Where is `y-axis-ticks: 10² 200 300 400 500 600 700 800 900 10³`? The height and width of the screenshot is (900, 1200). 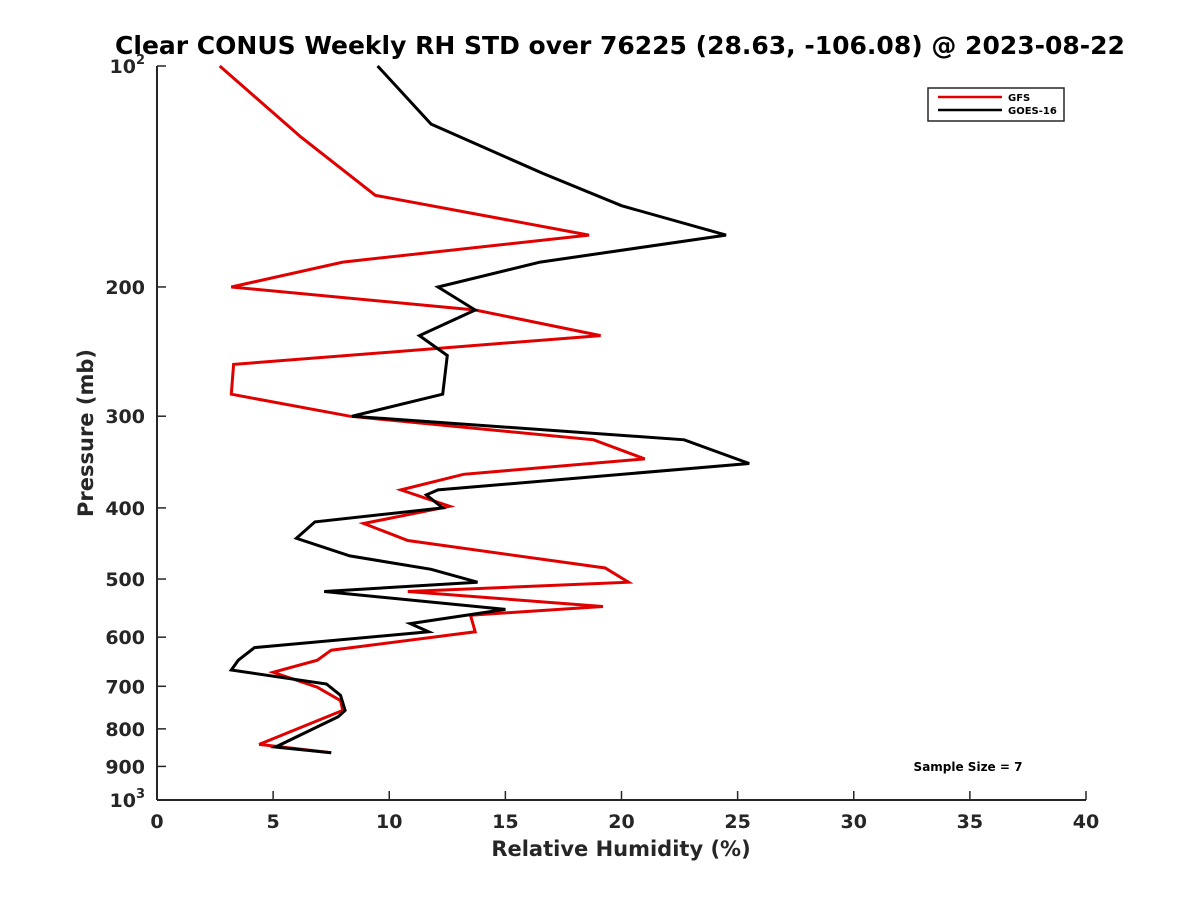 y-axis-ticks: 10² 200 300 400 500 600 700 800 900 10³ is located at coordinates (135, 432).